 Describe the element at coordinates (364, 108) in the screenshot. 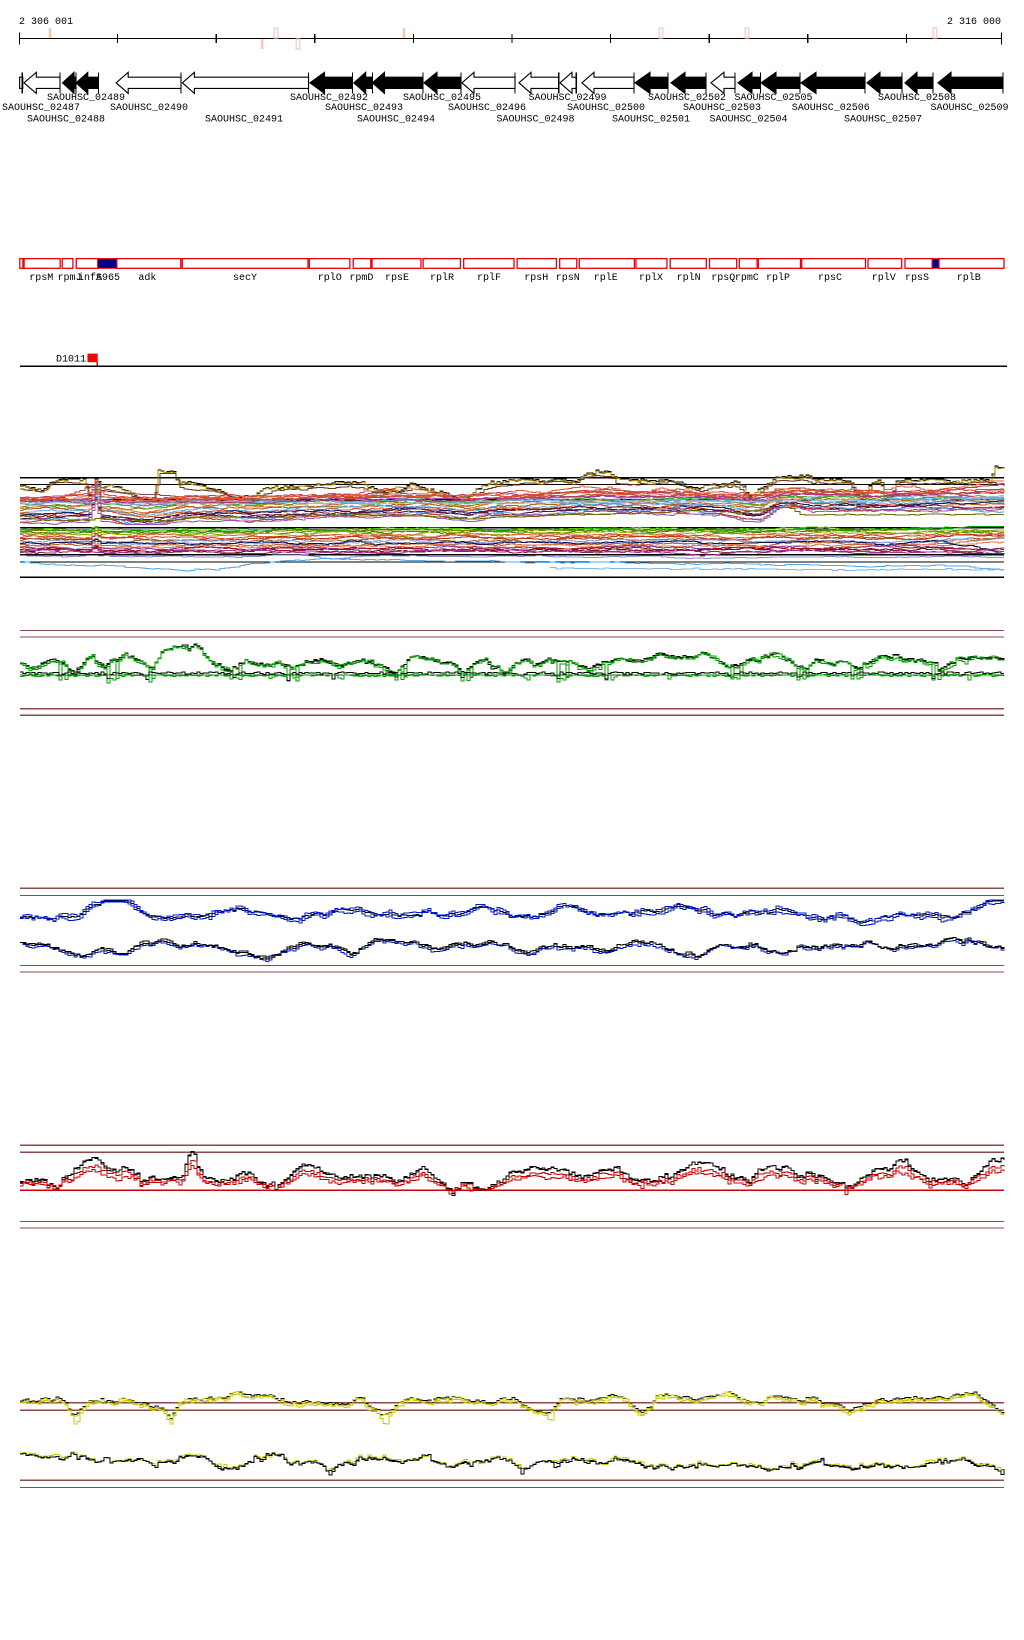

I see `svg-text: SAOUHSC_02493` at that location.